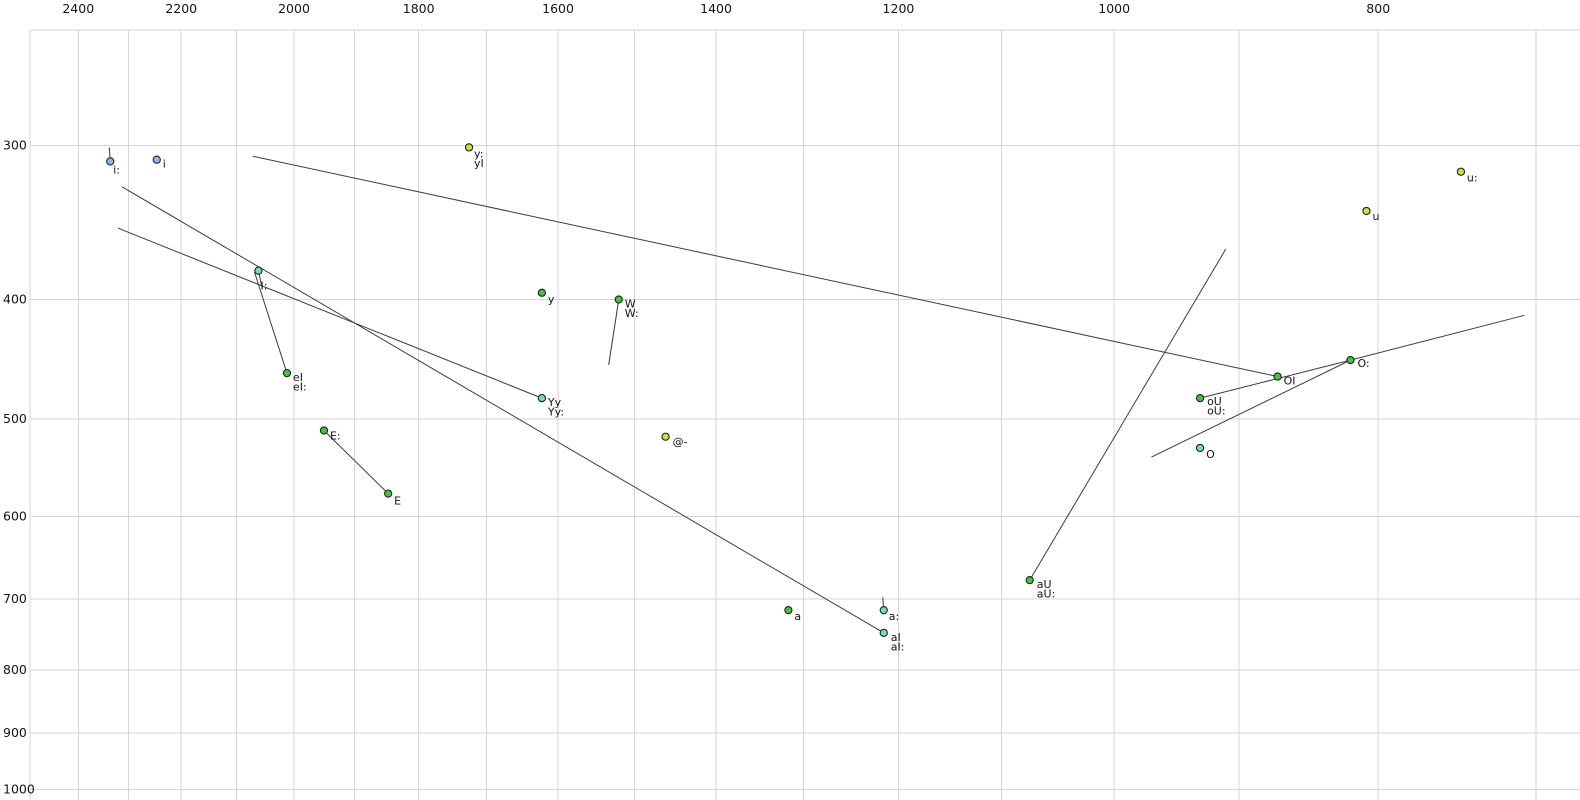 The width and height of the screenshot is (1580, 800). I want to click on vowel-point-aU, so click(1029, 580).